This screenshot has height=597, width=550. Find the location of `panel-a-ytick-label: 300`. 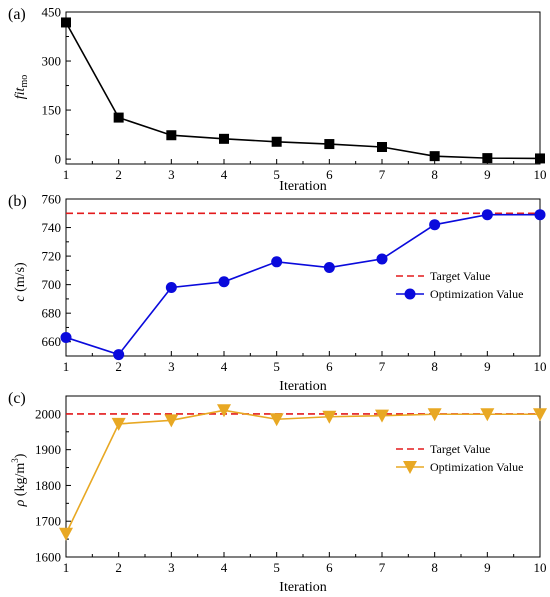

panel-a-ytick-label: 300 is located at coordinates (52, 61).